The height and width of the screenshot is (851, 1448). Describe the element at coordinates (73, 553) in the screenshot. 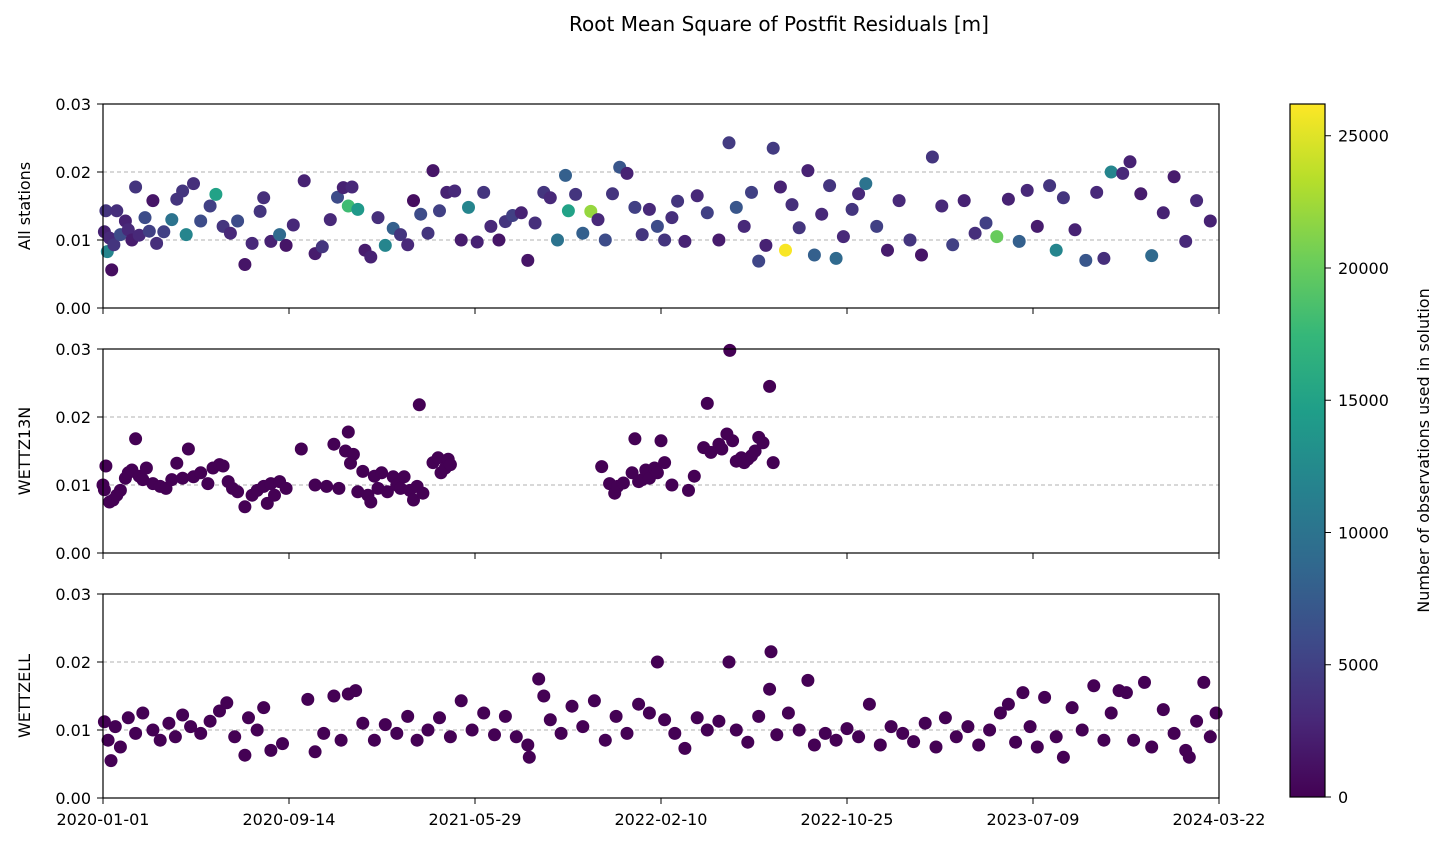

I see `y-tick-label: 0.00` at that location.